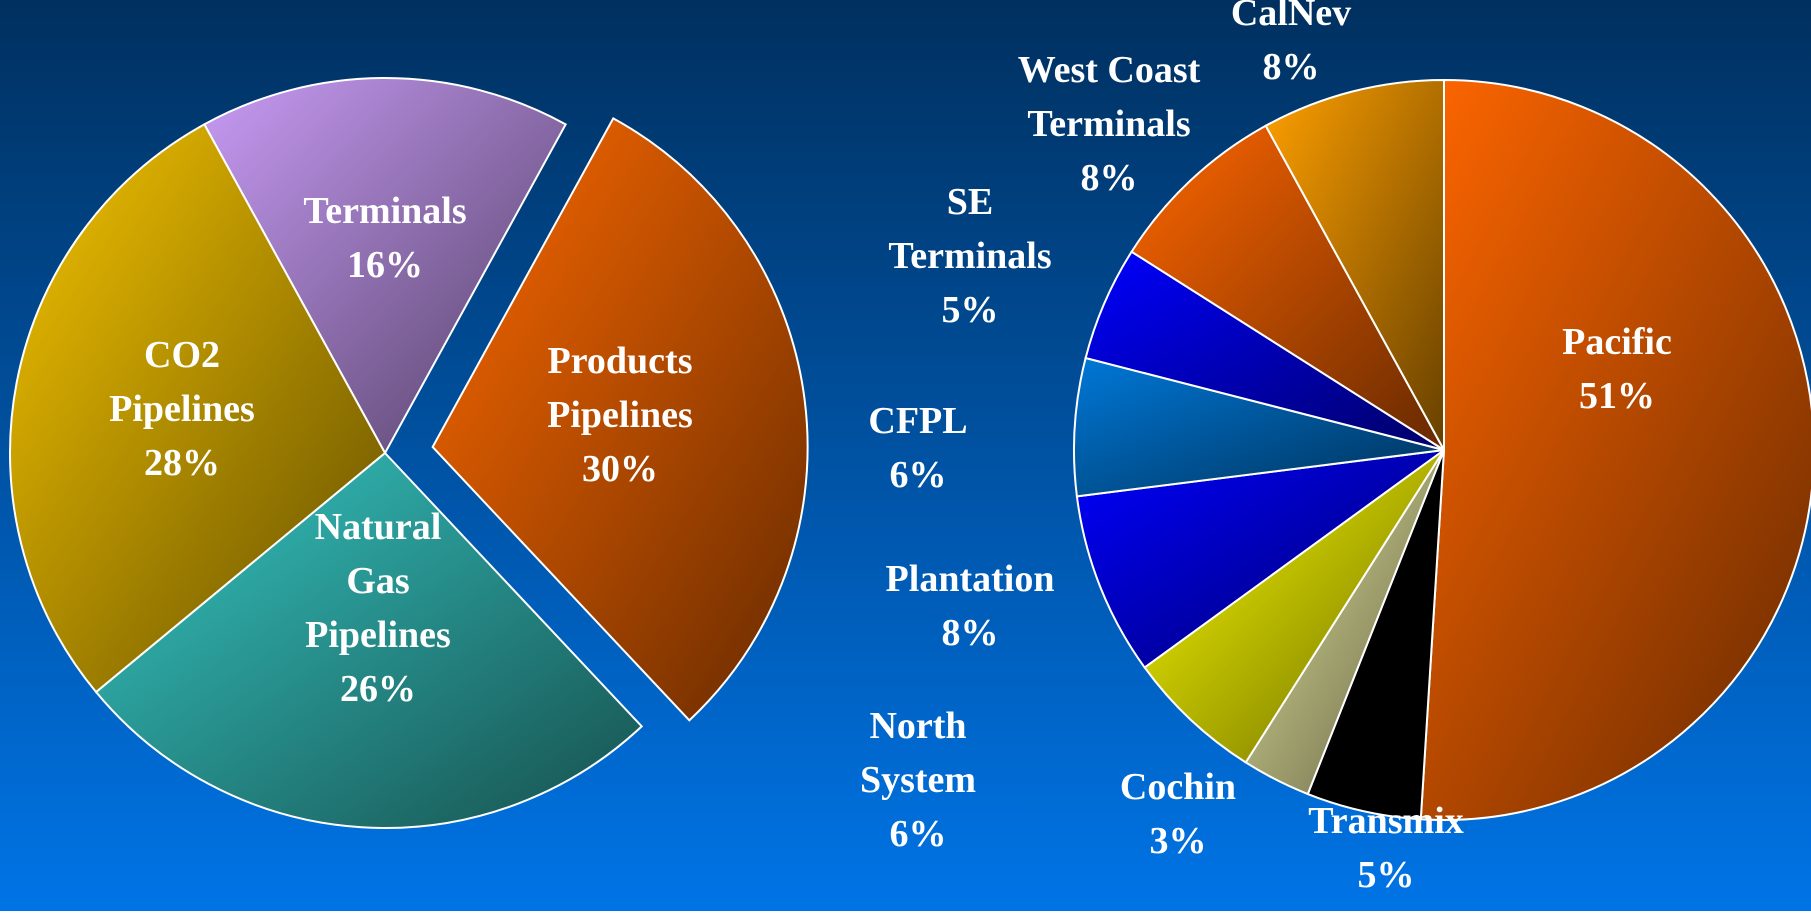 The image size is (1811, 916). I want to click on value-label: 30%, so click(620, 469).